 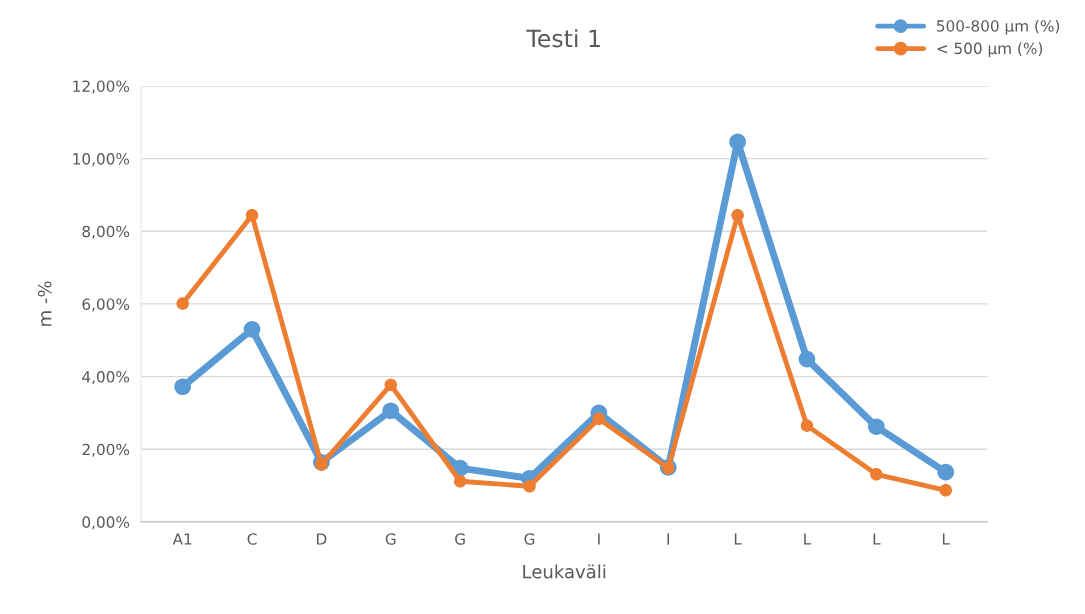 I want to click on y-tick-label: 6,00%, so click(x=106, y=305).